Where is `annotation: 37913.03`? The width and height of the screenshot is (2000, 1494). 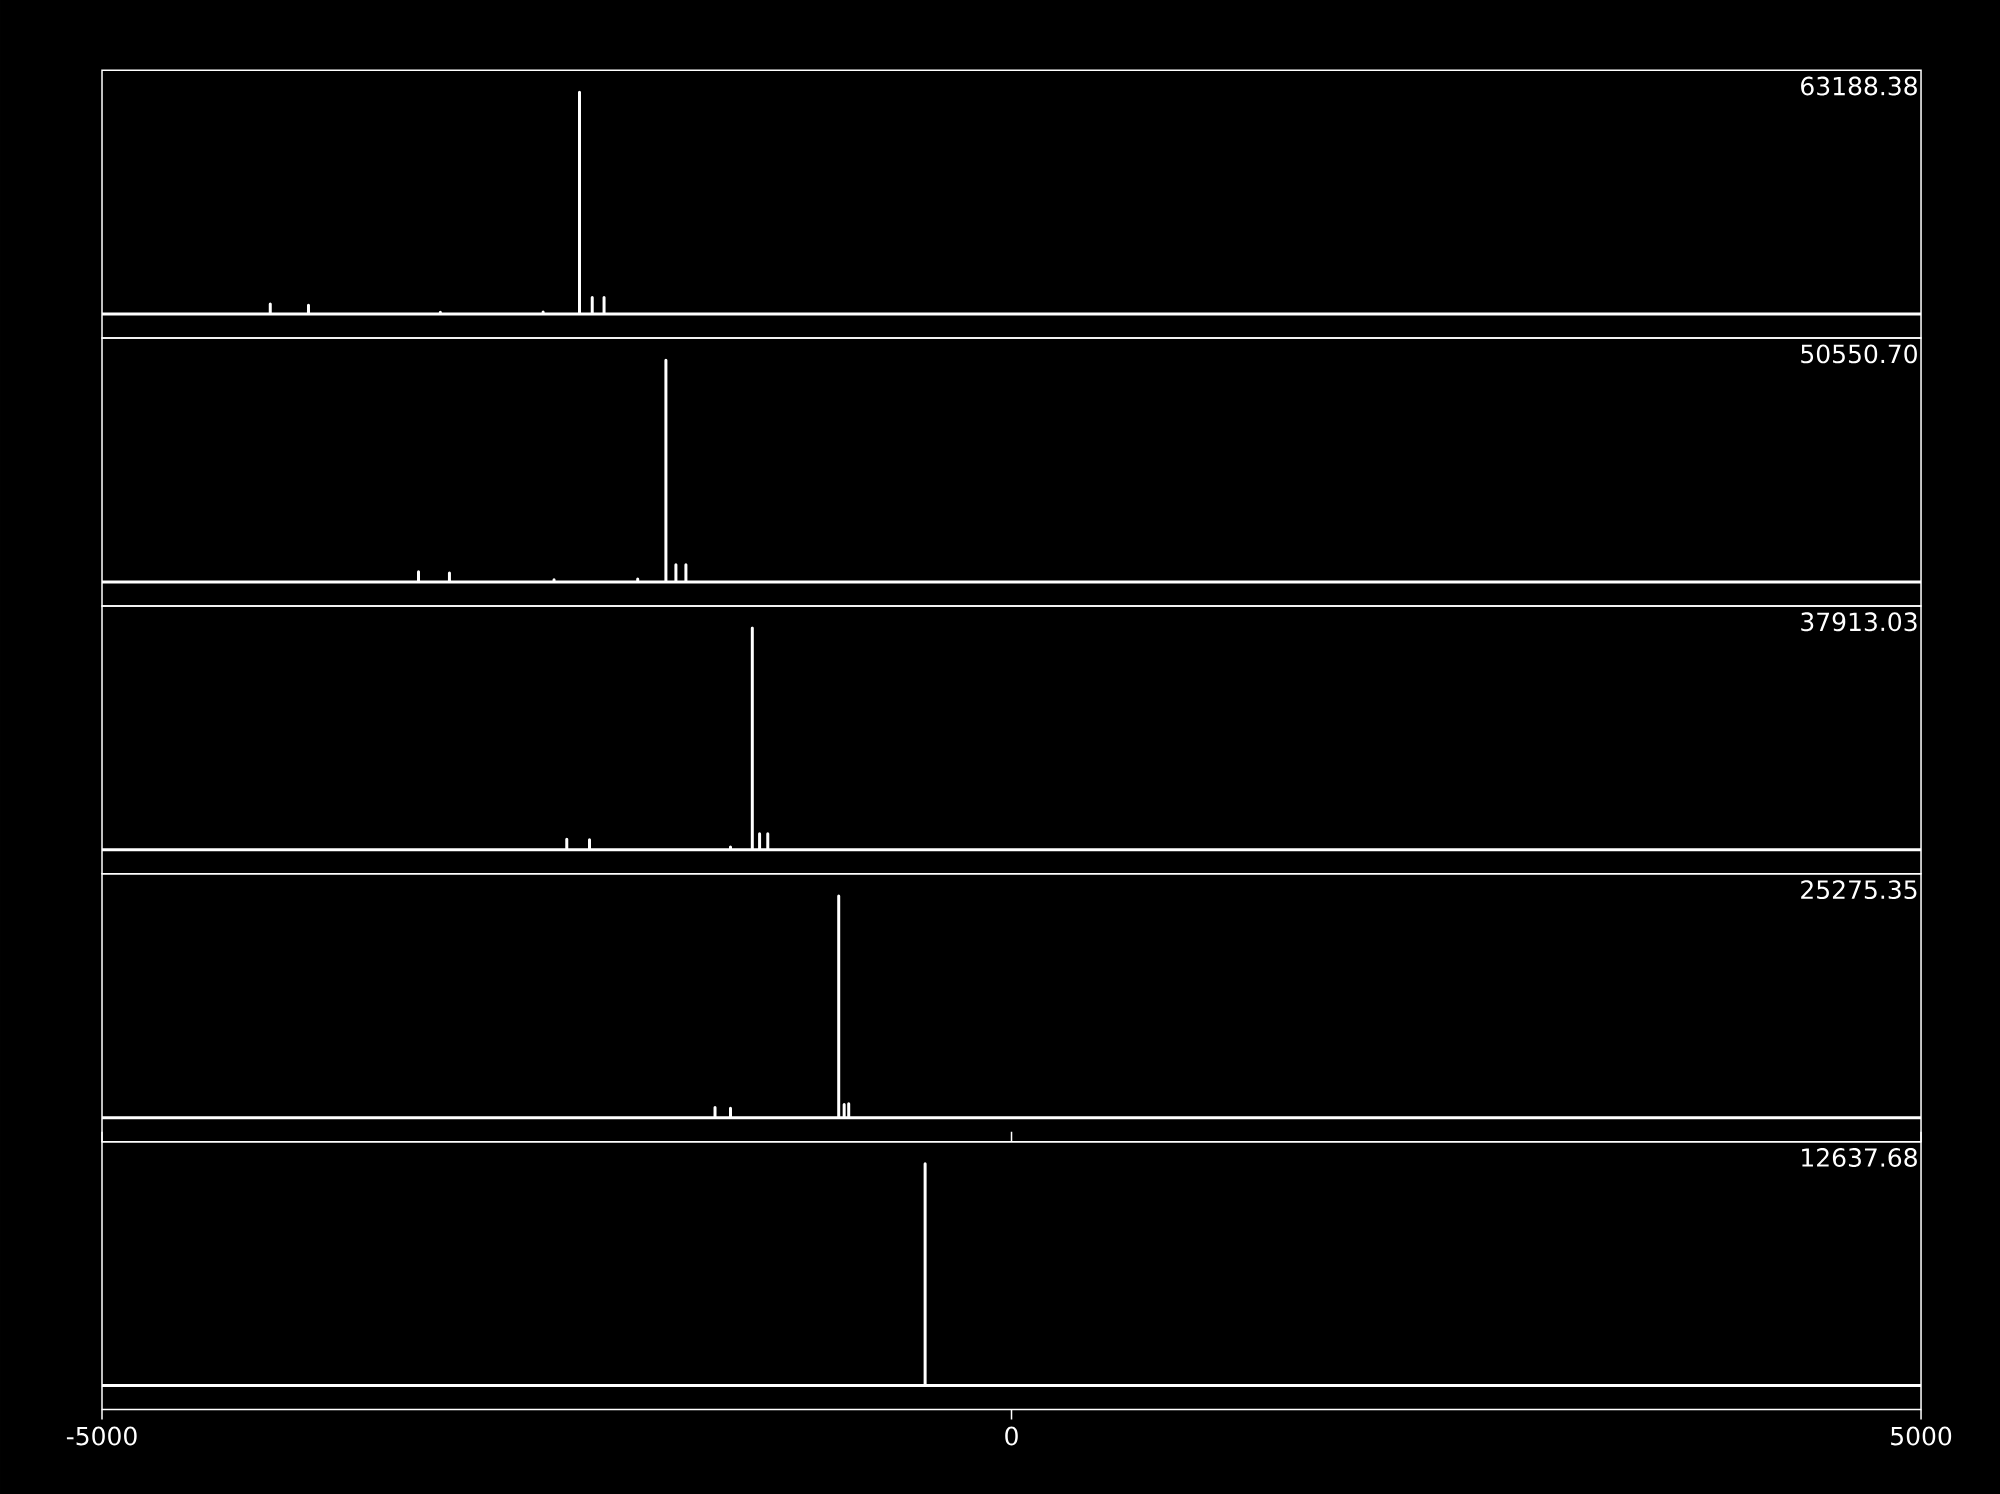
annotation: 37913.03 is located at coordinates (1859, 622).